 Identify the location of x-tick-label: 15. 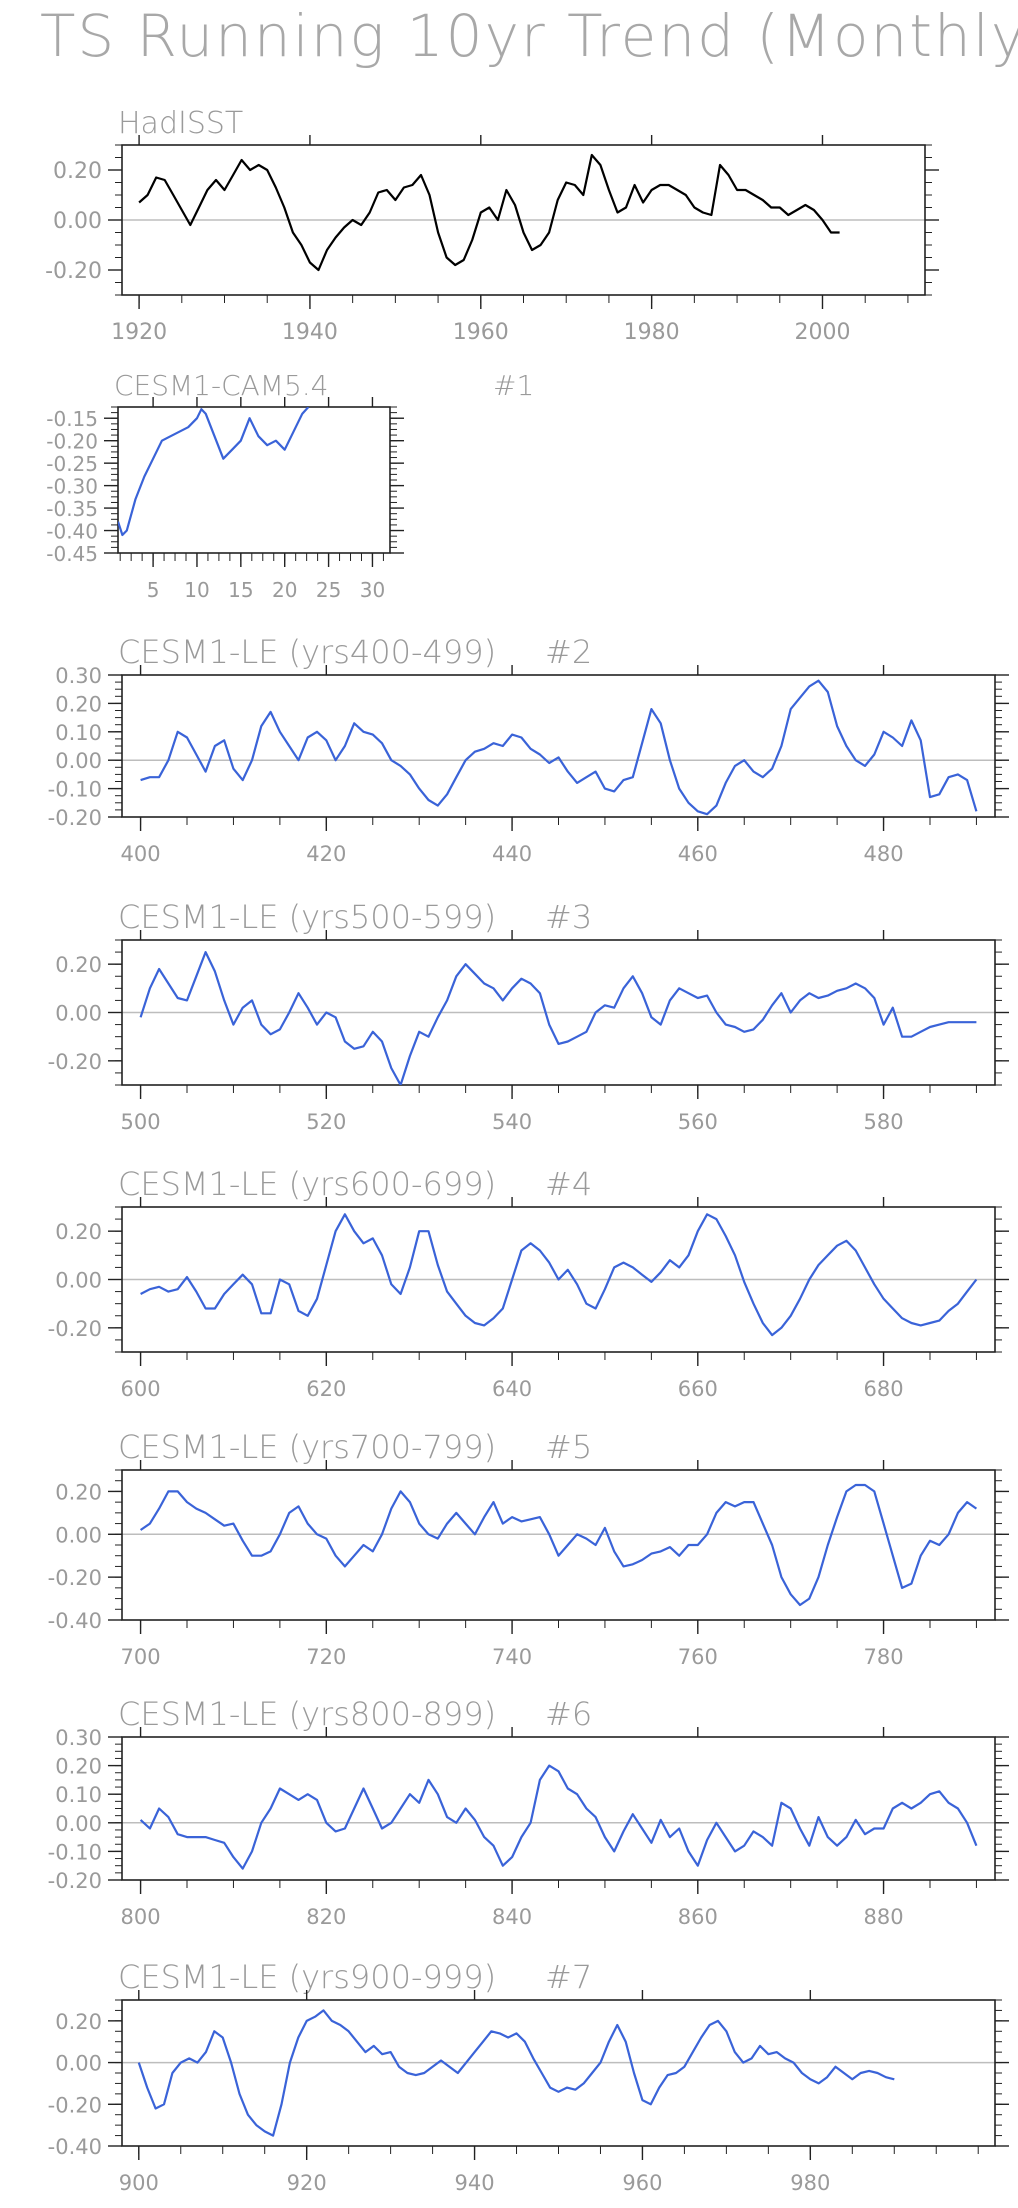
(240, 590).